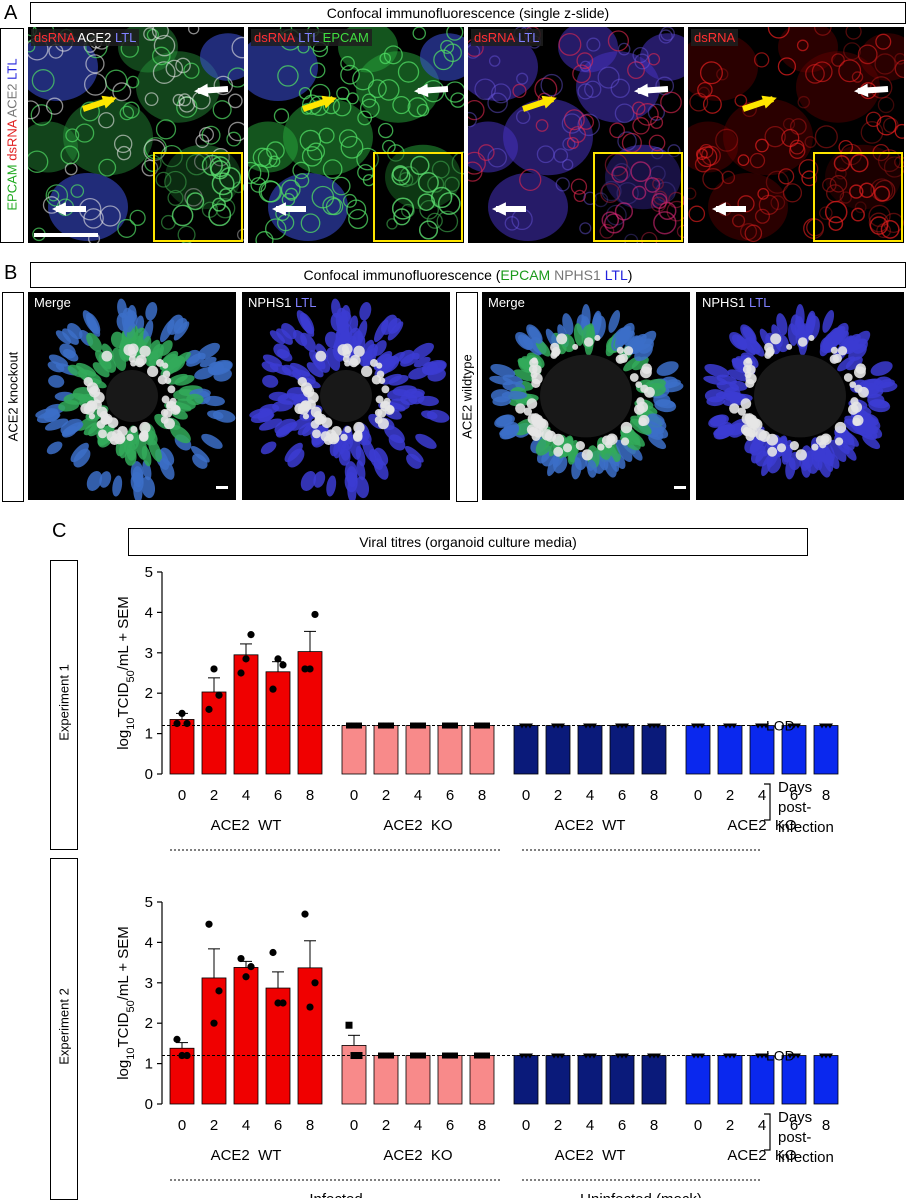 The image size is (906, 1200). I want to click on organoid-core, so click(800, 396).